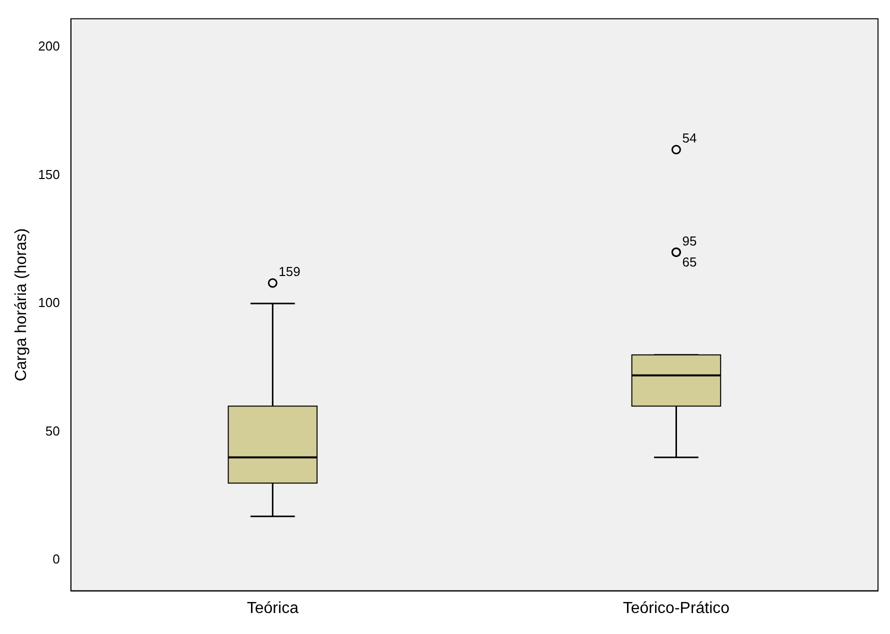 The height and width of the screenshot is (634, 890). What do you see at coordinates (689, 138) in the screenshot?
I see `annotation: 54` at bounding box center [689, 138].